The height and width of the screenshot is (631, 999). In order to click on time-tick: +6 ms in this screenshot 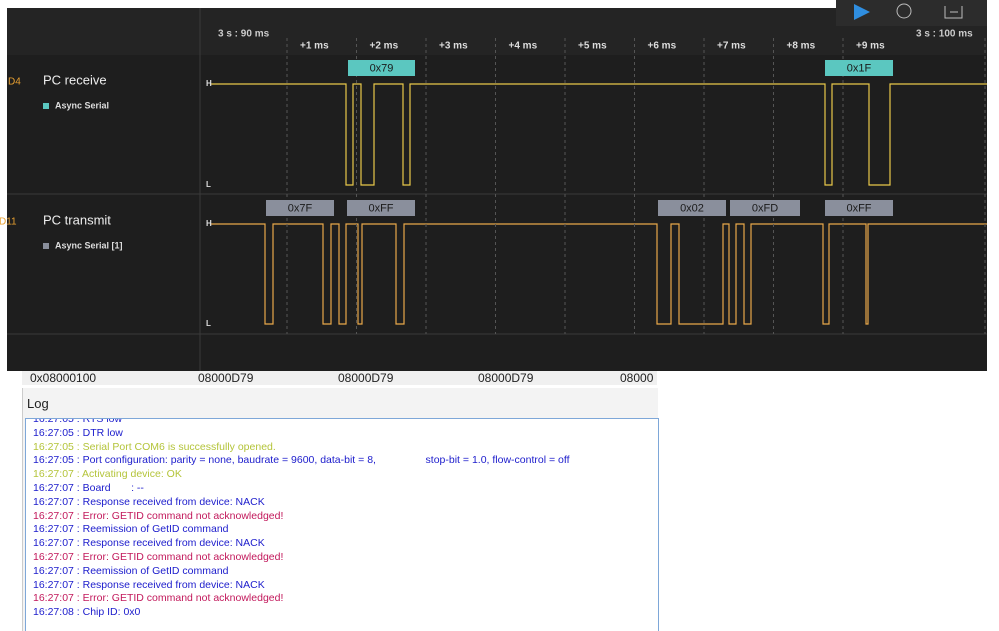, I will do `click(662, 46)`.